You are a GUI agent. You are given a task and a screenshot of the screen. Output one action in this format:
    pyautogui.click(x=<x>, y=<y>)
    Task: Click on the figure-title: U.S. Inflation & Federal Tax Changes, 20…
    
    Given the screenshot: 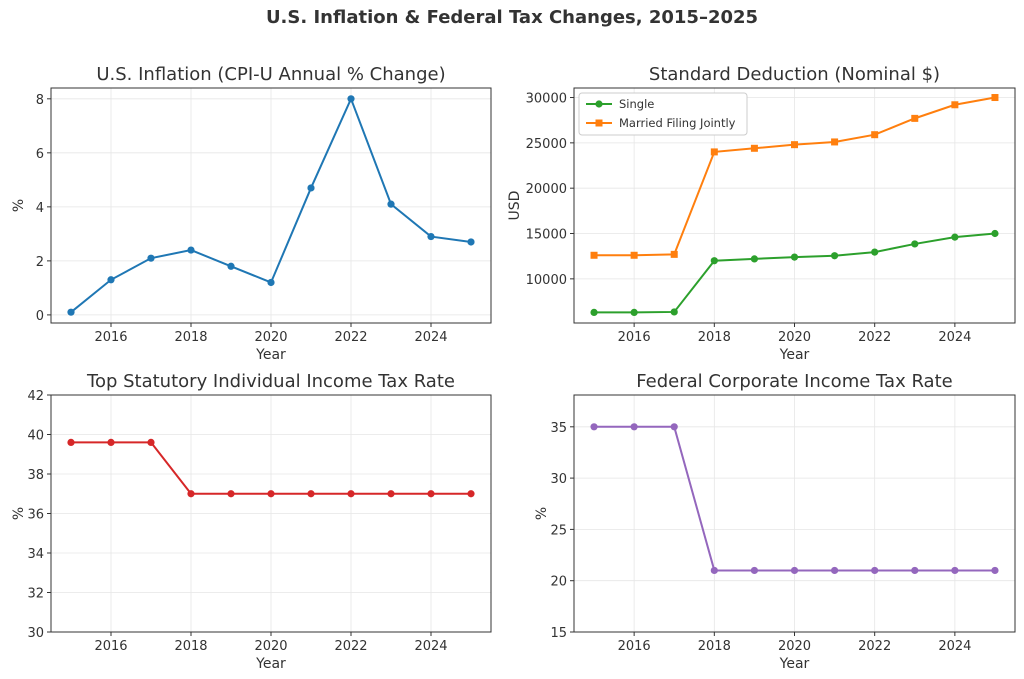 What is the action you would take?
    pyautogui.click(x=512, y=17)
    